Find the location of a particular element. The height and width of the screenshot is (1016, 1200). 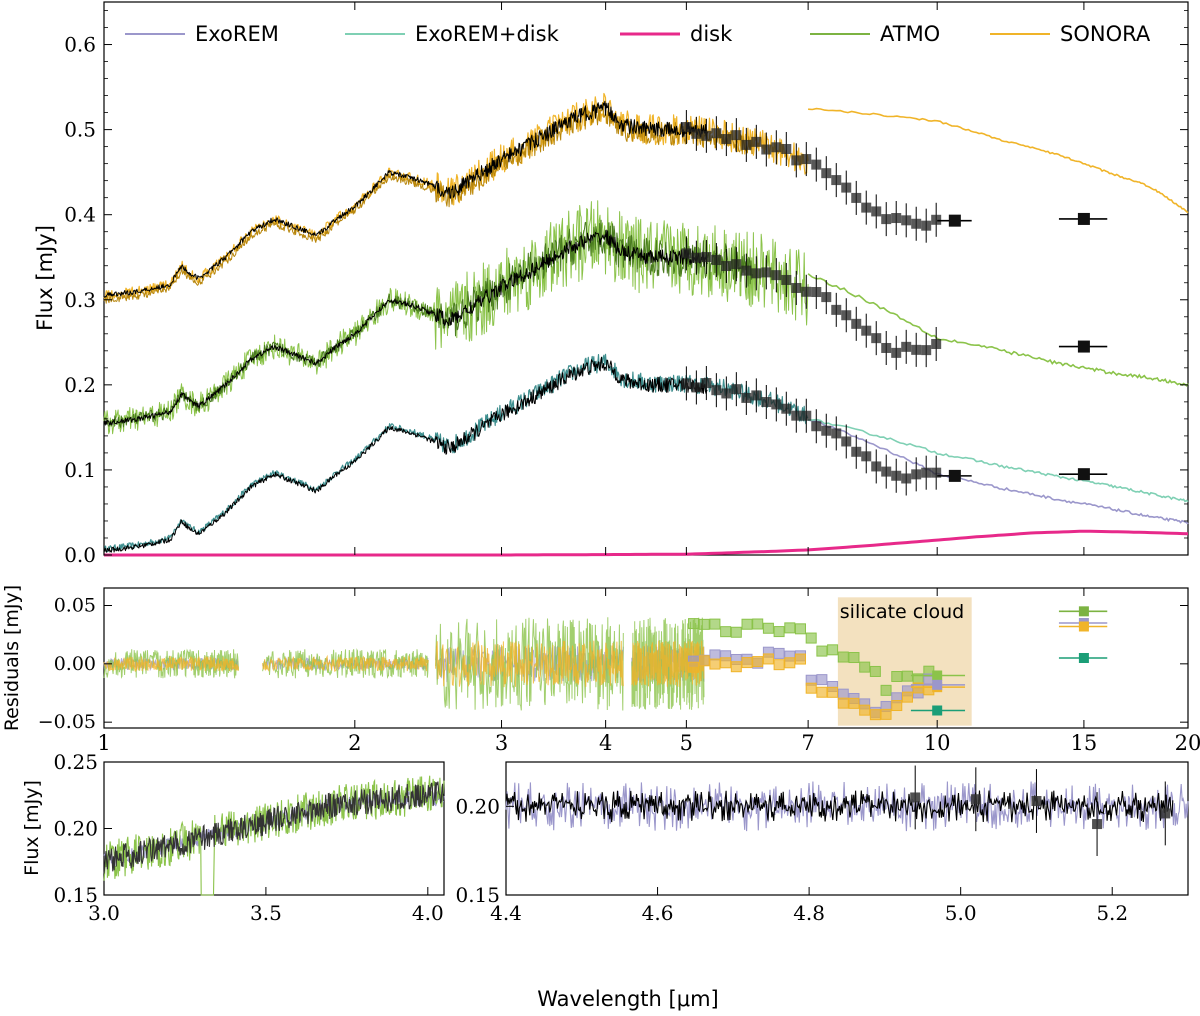

zl-y-tick-label: 0.20 is located at coordinates (75, 829).